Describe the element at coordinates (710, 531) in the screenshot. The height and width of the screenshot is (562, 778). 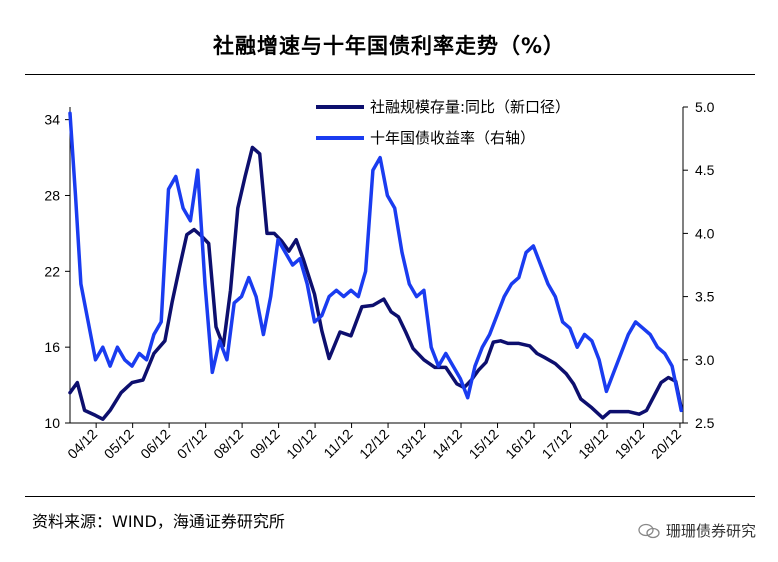
I see `watermark-text: 珊珊债券研究` at that location.